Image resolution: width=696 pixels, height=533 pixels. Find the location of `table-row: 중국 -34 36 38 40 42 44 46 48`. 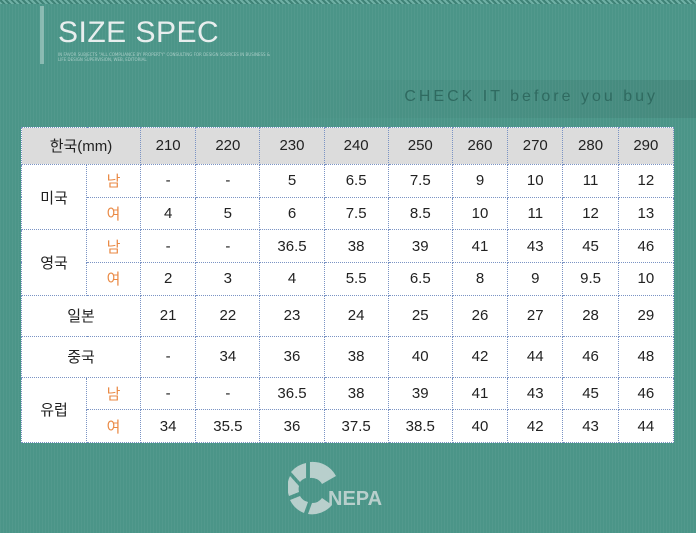

table-row: 중국 -34 36 38 40 42 44 46 48 is located at coordinates (348, 356).